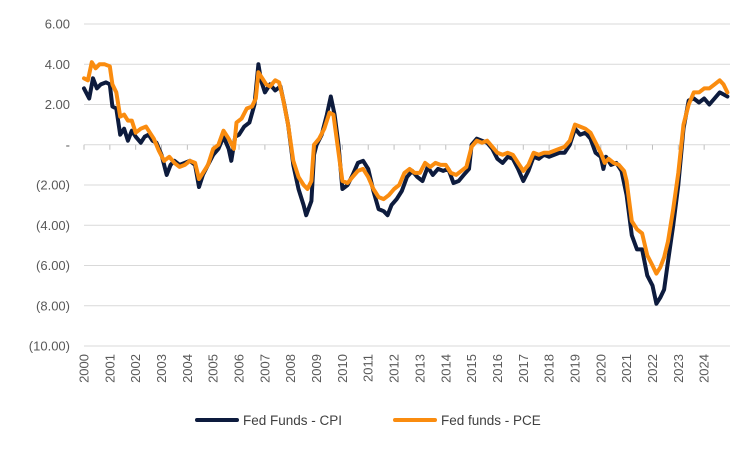 This screenshot has height=455, width=750. What do you see at coordinates (53, 305) in the screenshot?
I see `y-tick-label: (8.00)` at bounding box center [53, 305].